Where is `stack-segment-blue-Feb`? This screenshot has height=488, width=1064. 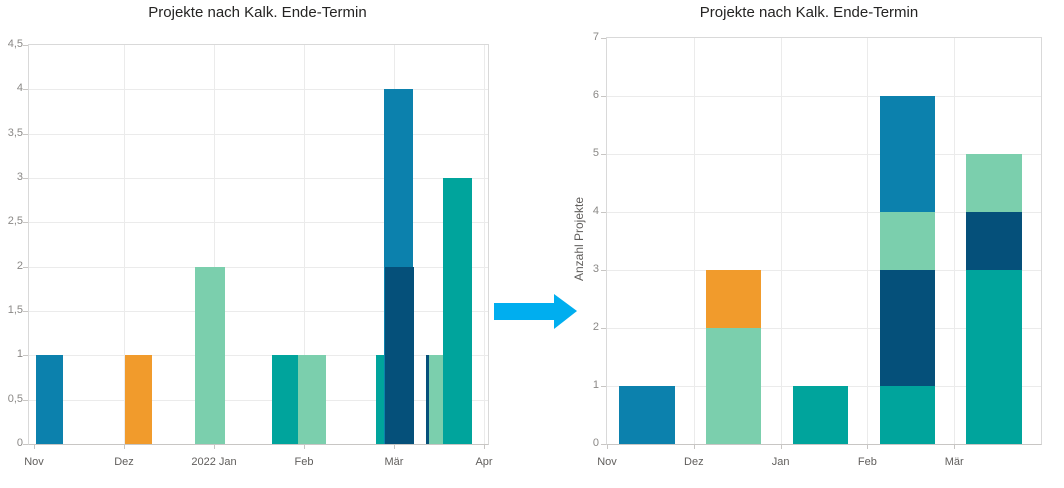
stack-segment-blue-Feb is located at coordinates (907, 154).